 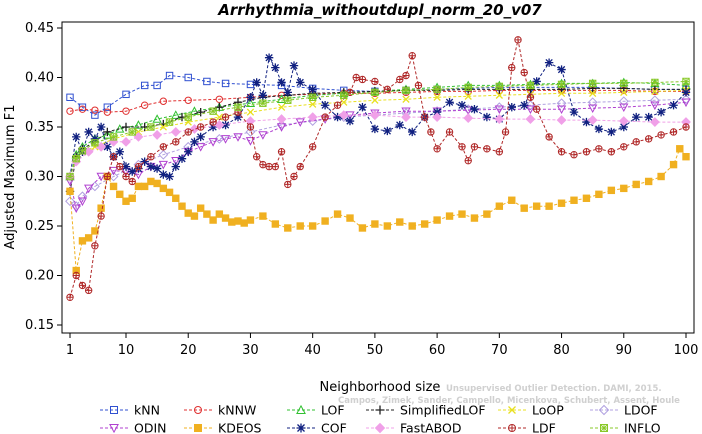 What do you see at coordinates (375, 350) in the screenshot?
I see `x-tick-label: 50` at bounding box center [375, 350].